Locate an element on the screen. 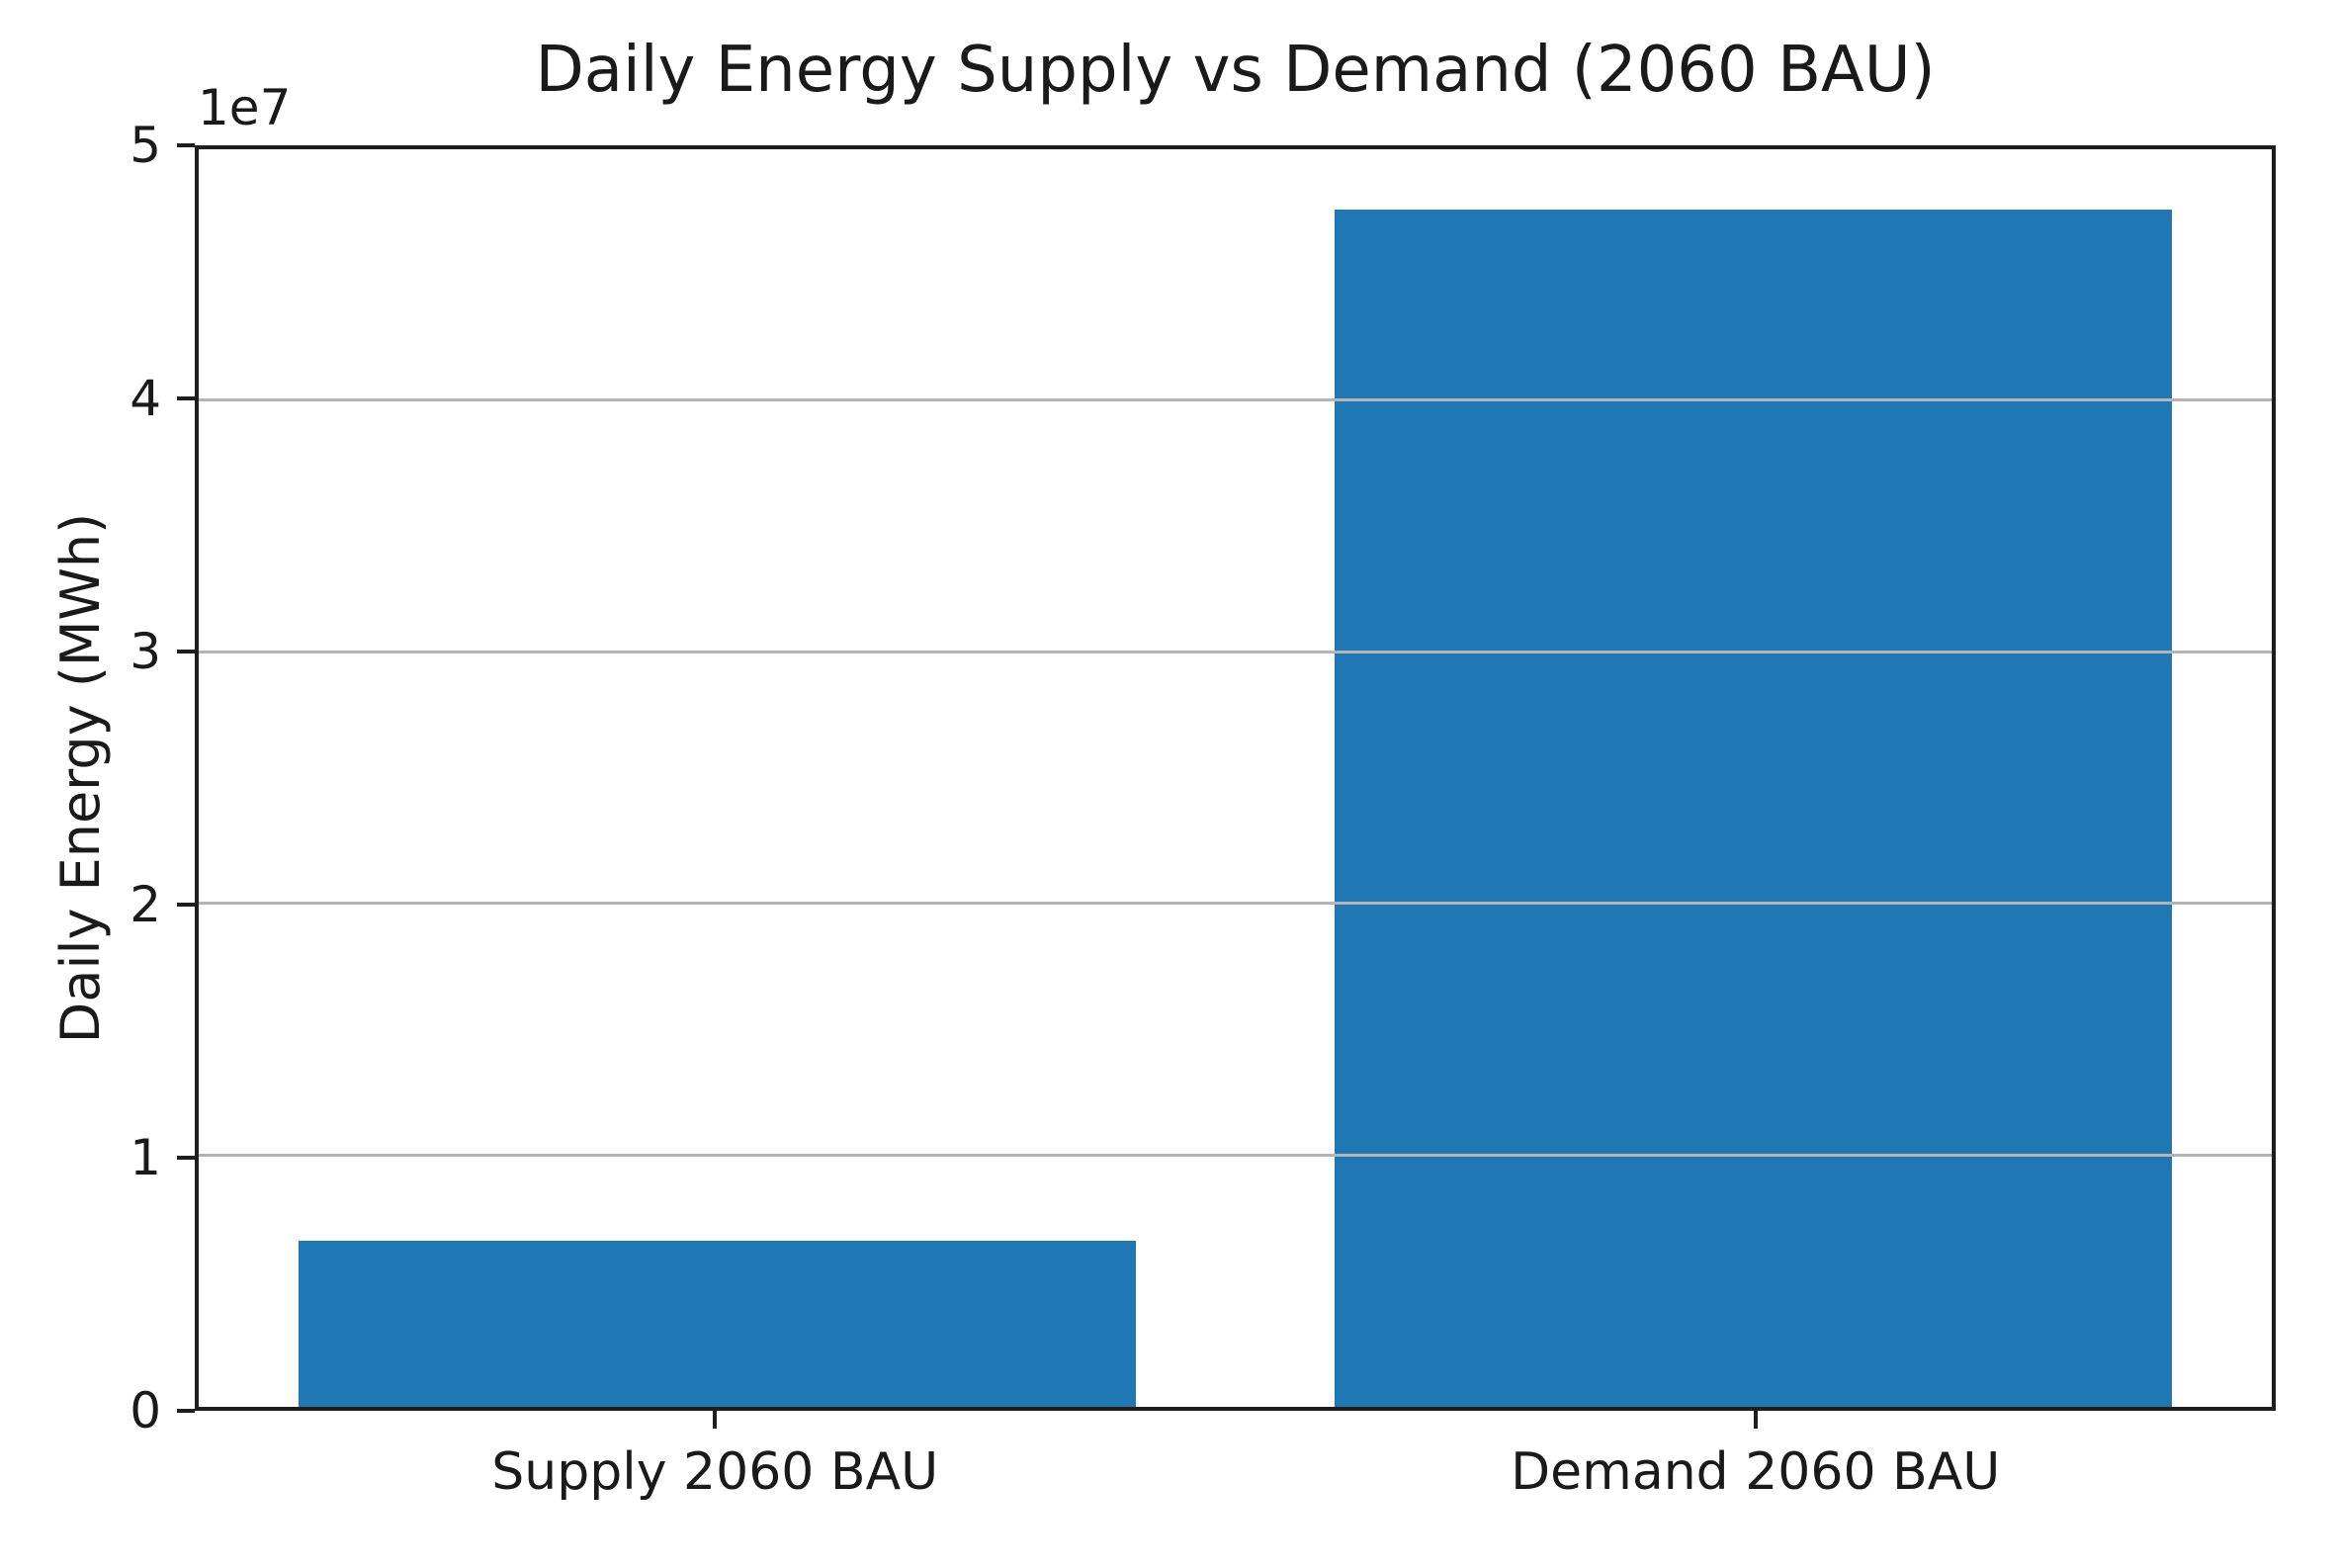 The image size is (2338, 1568). x-tick-label-demand-2060-bau: Demand 2060 BAU is located at coordinates (1756, 1472).